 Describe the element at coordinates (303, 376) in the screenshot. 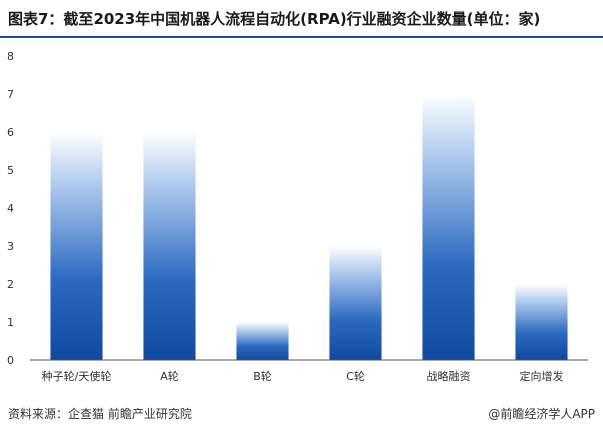

I see `x-axis: 种子轮/天使轮 A轮 B轮 C轮 战略融资 定向增发` at that location.